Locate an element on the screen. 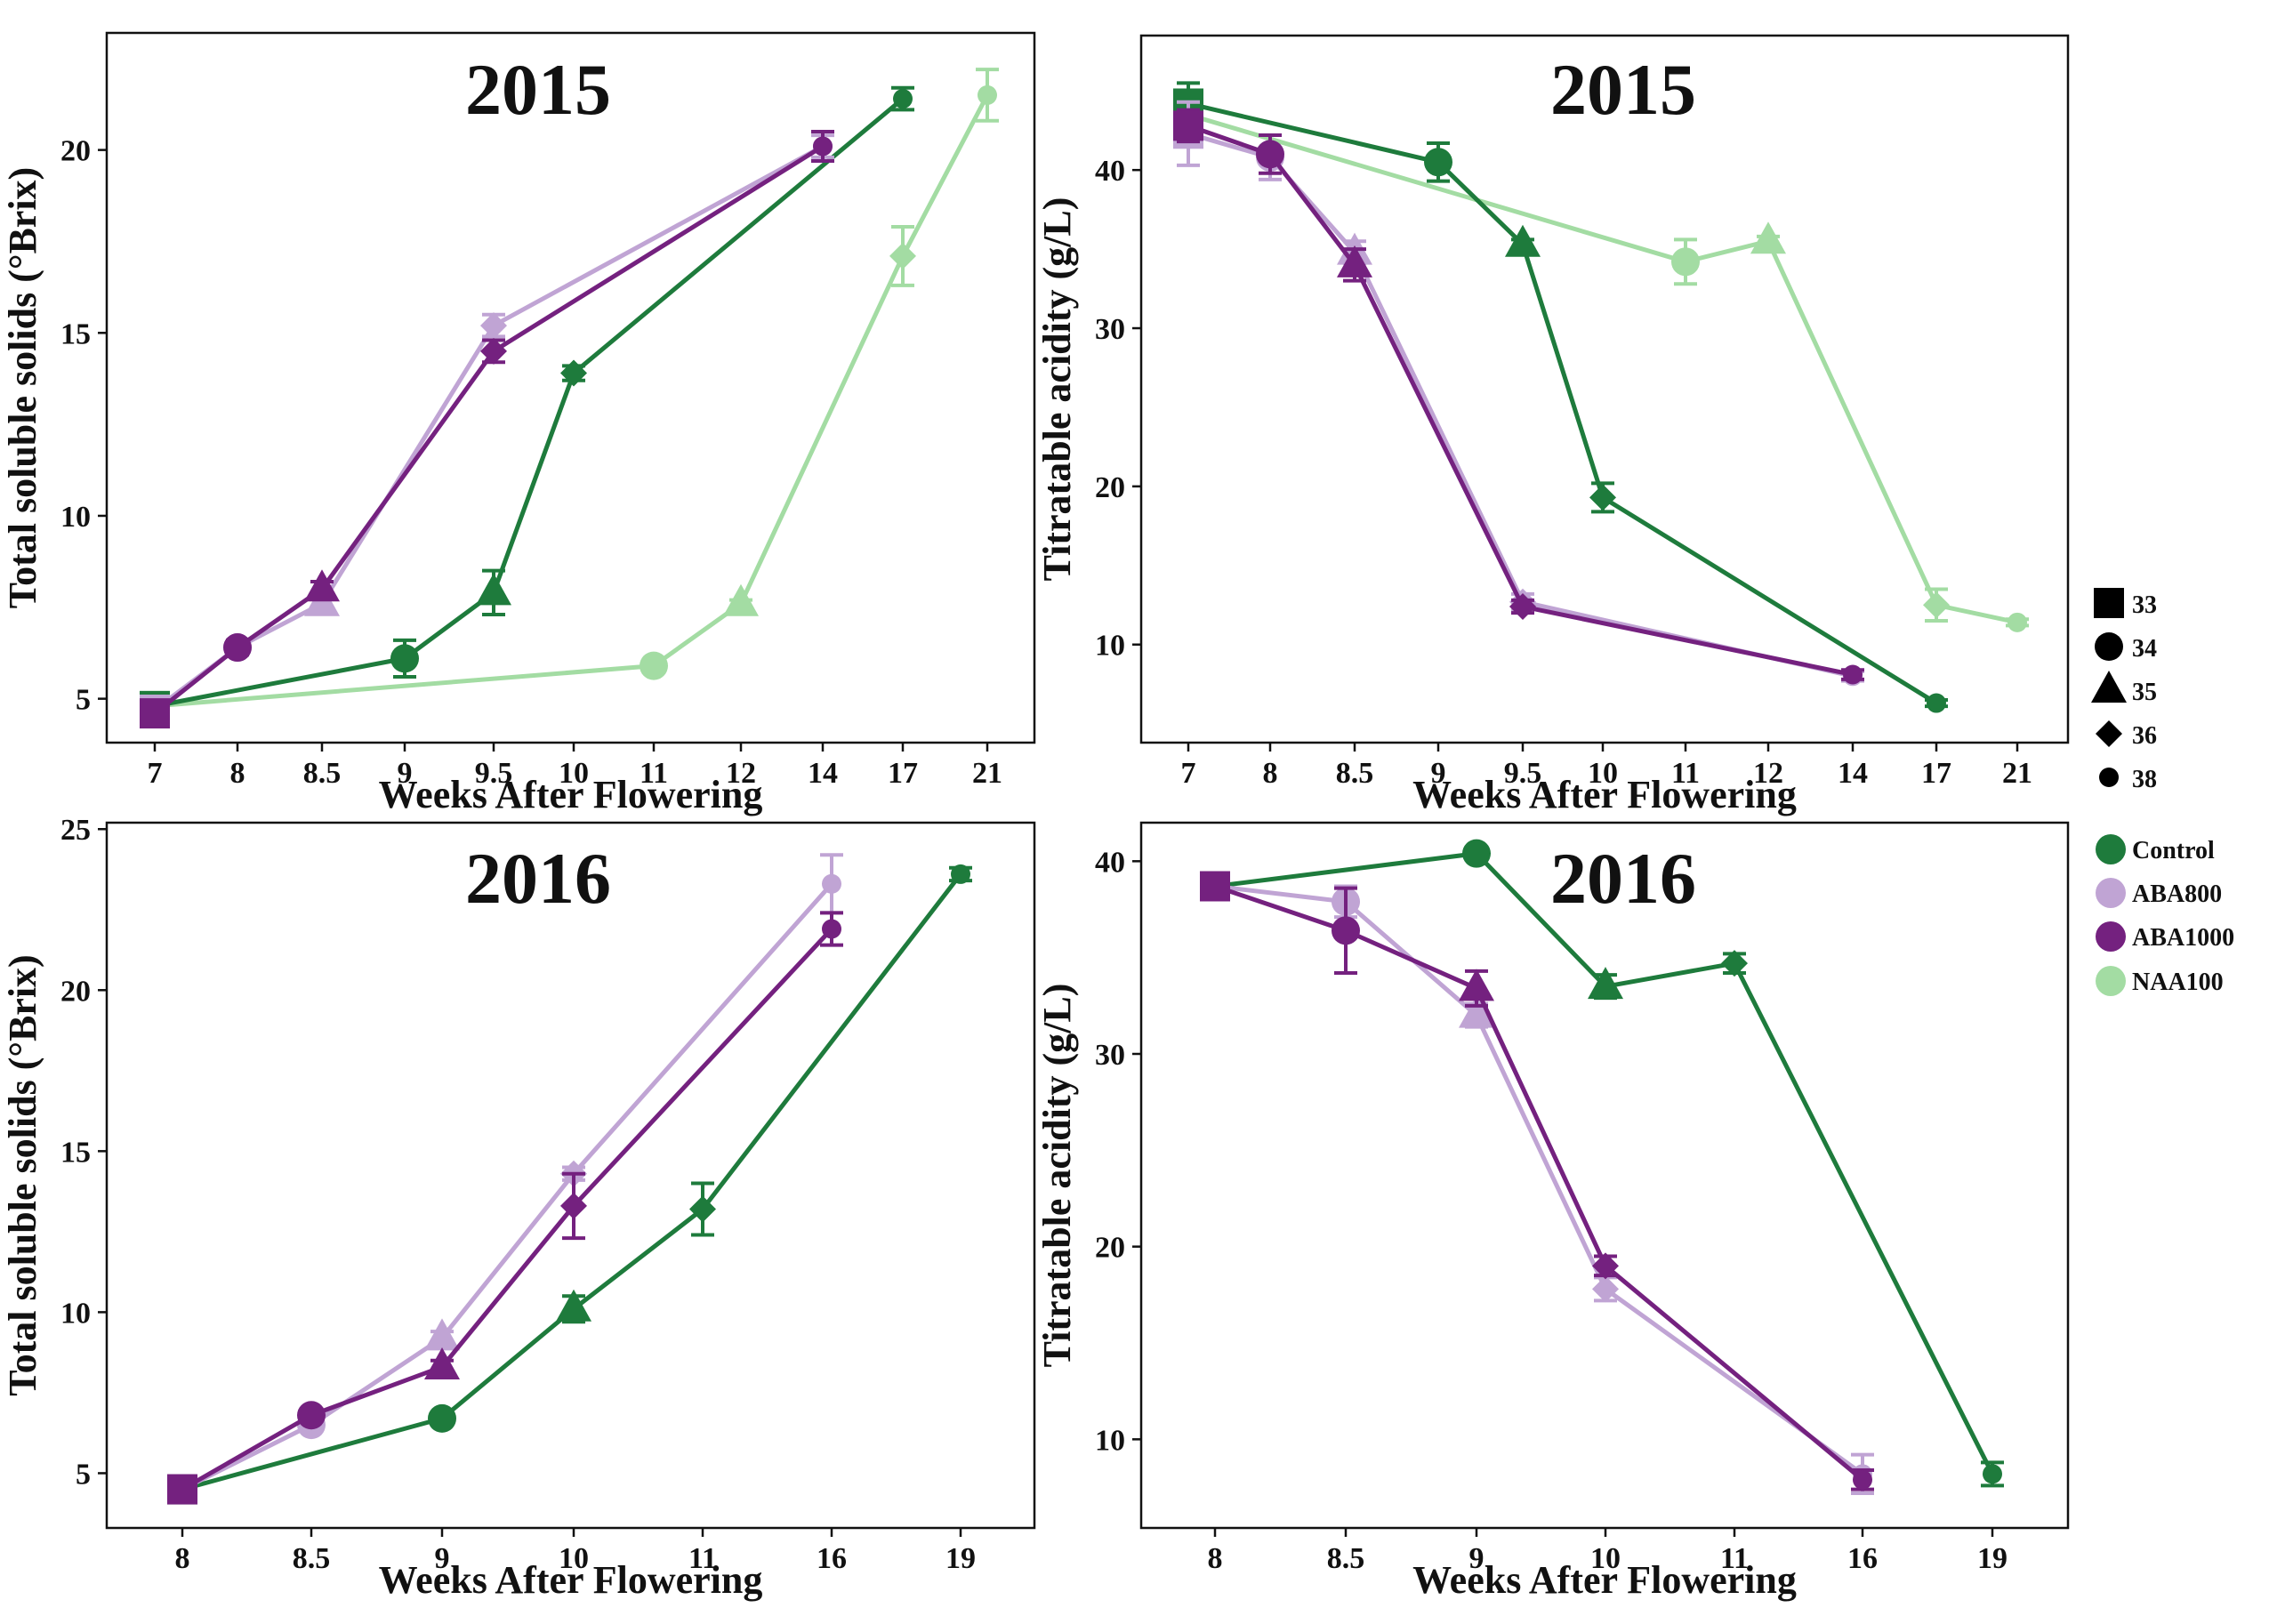 This screenshot has width=2269, height=1624. legend-swatch-aba1000 is located at coordinates (2111, 937).